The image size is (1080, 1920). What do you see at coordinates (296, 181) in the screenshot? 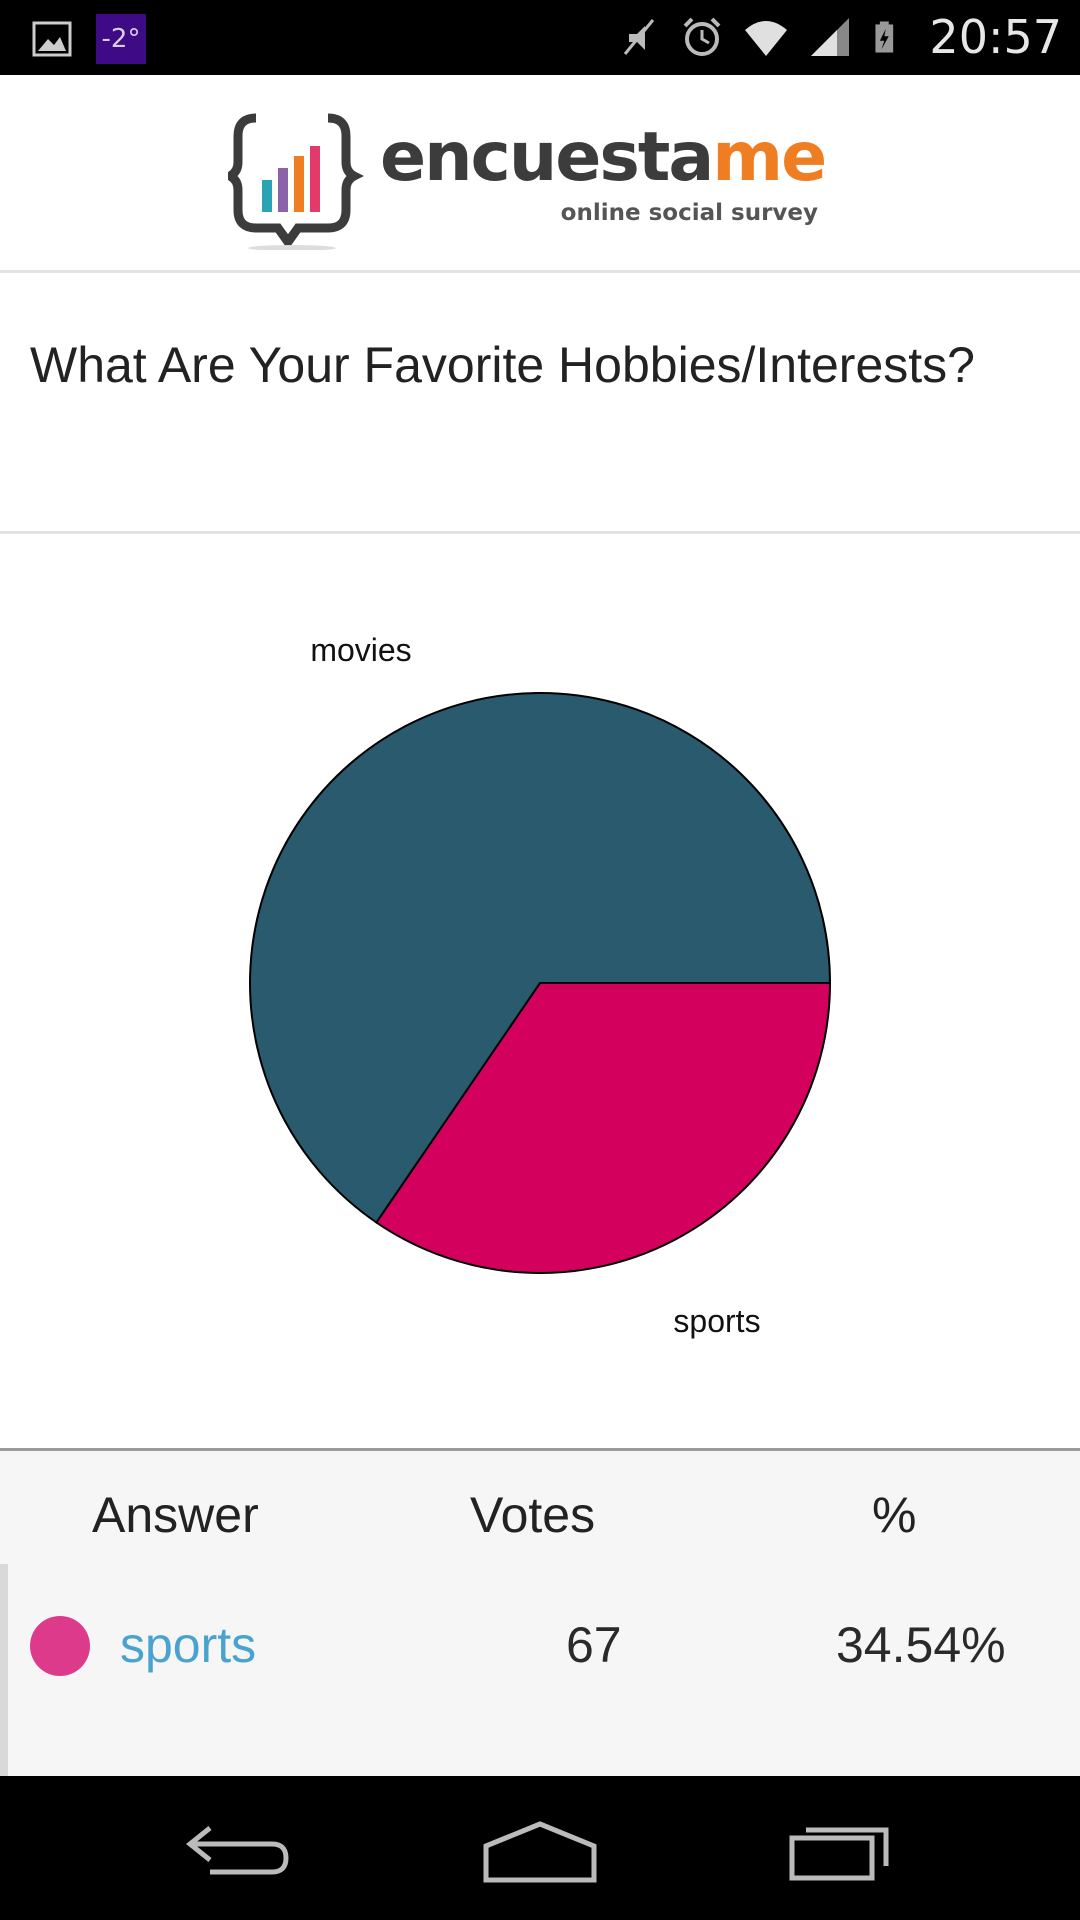
I see `logo-mark-icon` at bounding box center [296, 181].